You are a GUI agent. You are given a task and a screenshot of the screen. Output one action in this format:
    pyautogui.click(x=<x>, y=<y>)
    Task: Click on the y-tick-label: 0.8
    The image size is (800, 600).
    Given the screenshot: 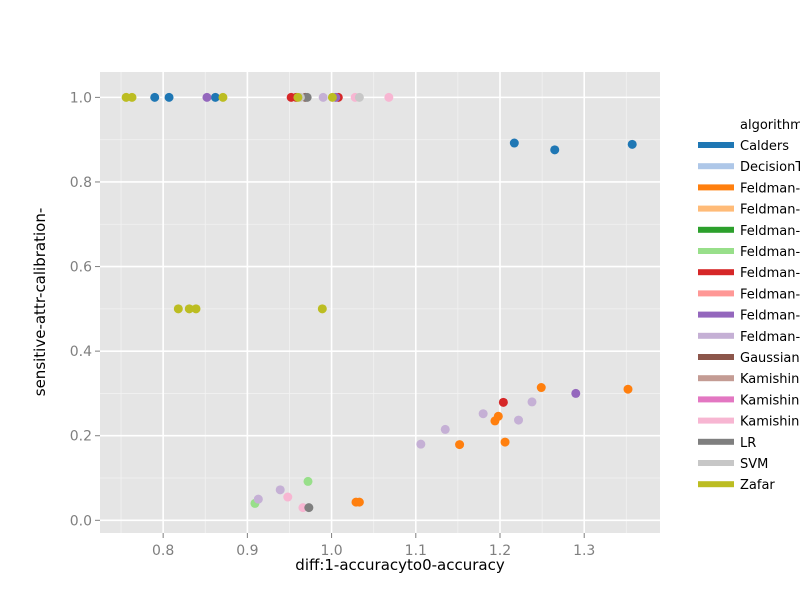 What is the action you would take?
    pyautogui.click(x=81, y=183)
    